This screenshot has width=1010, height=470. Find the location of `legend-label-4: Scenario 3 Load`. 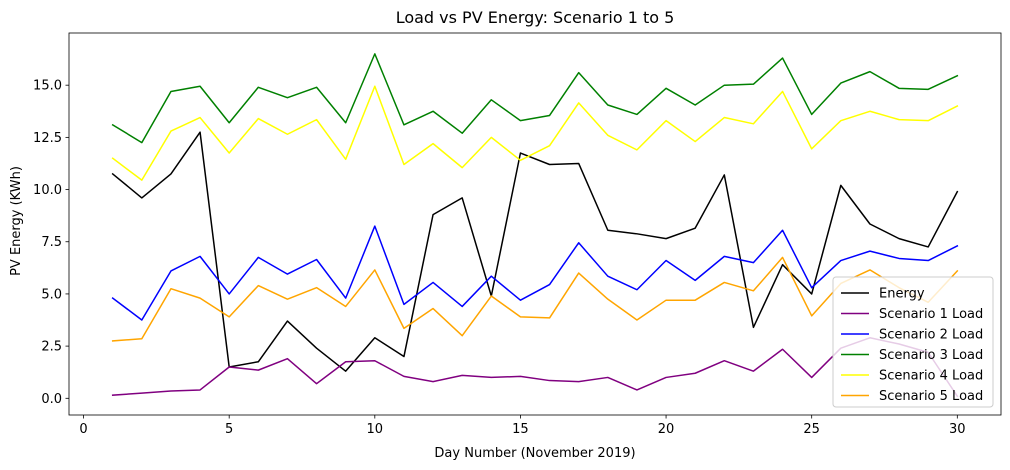

legend-label-4: Scenario 3 Load is located at coordinates (931, 355).